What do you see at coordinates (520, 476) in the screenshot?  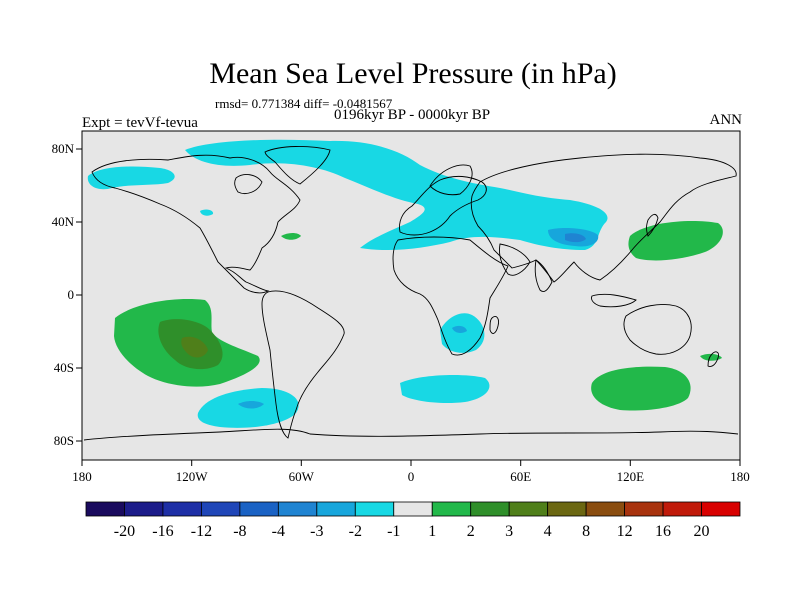 I see `x-tick-label: 60E` at bounding box center [520, 476].